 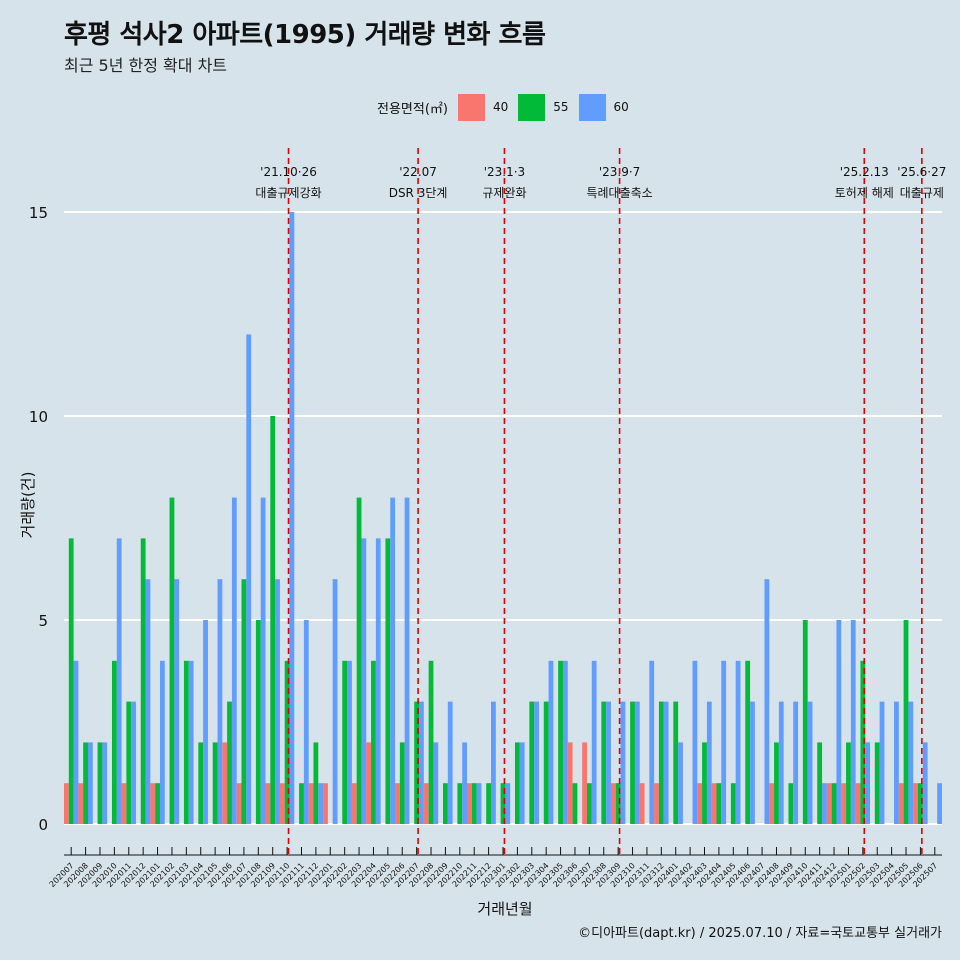 I want to click on y-axis-label: 거래량(건), so click(x=28, y=505).